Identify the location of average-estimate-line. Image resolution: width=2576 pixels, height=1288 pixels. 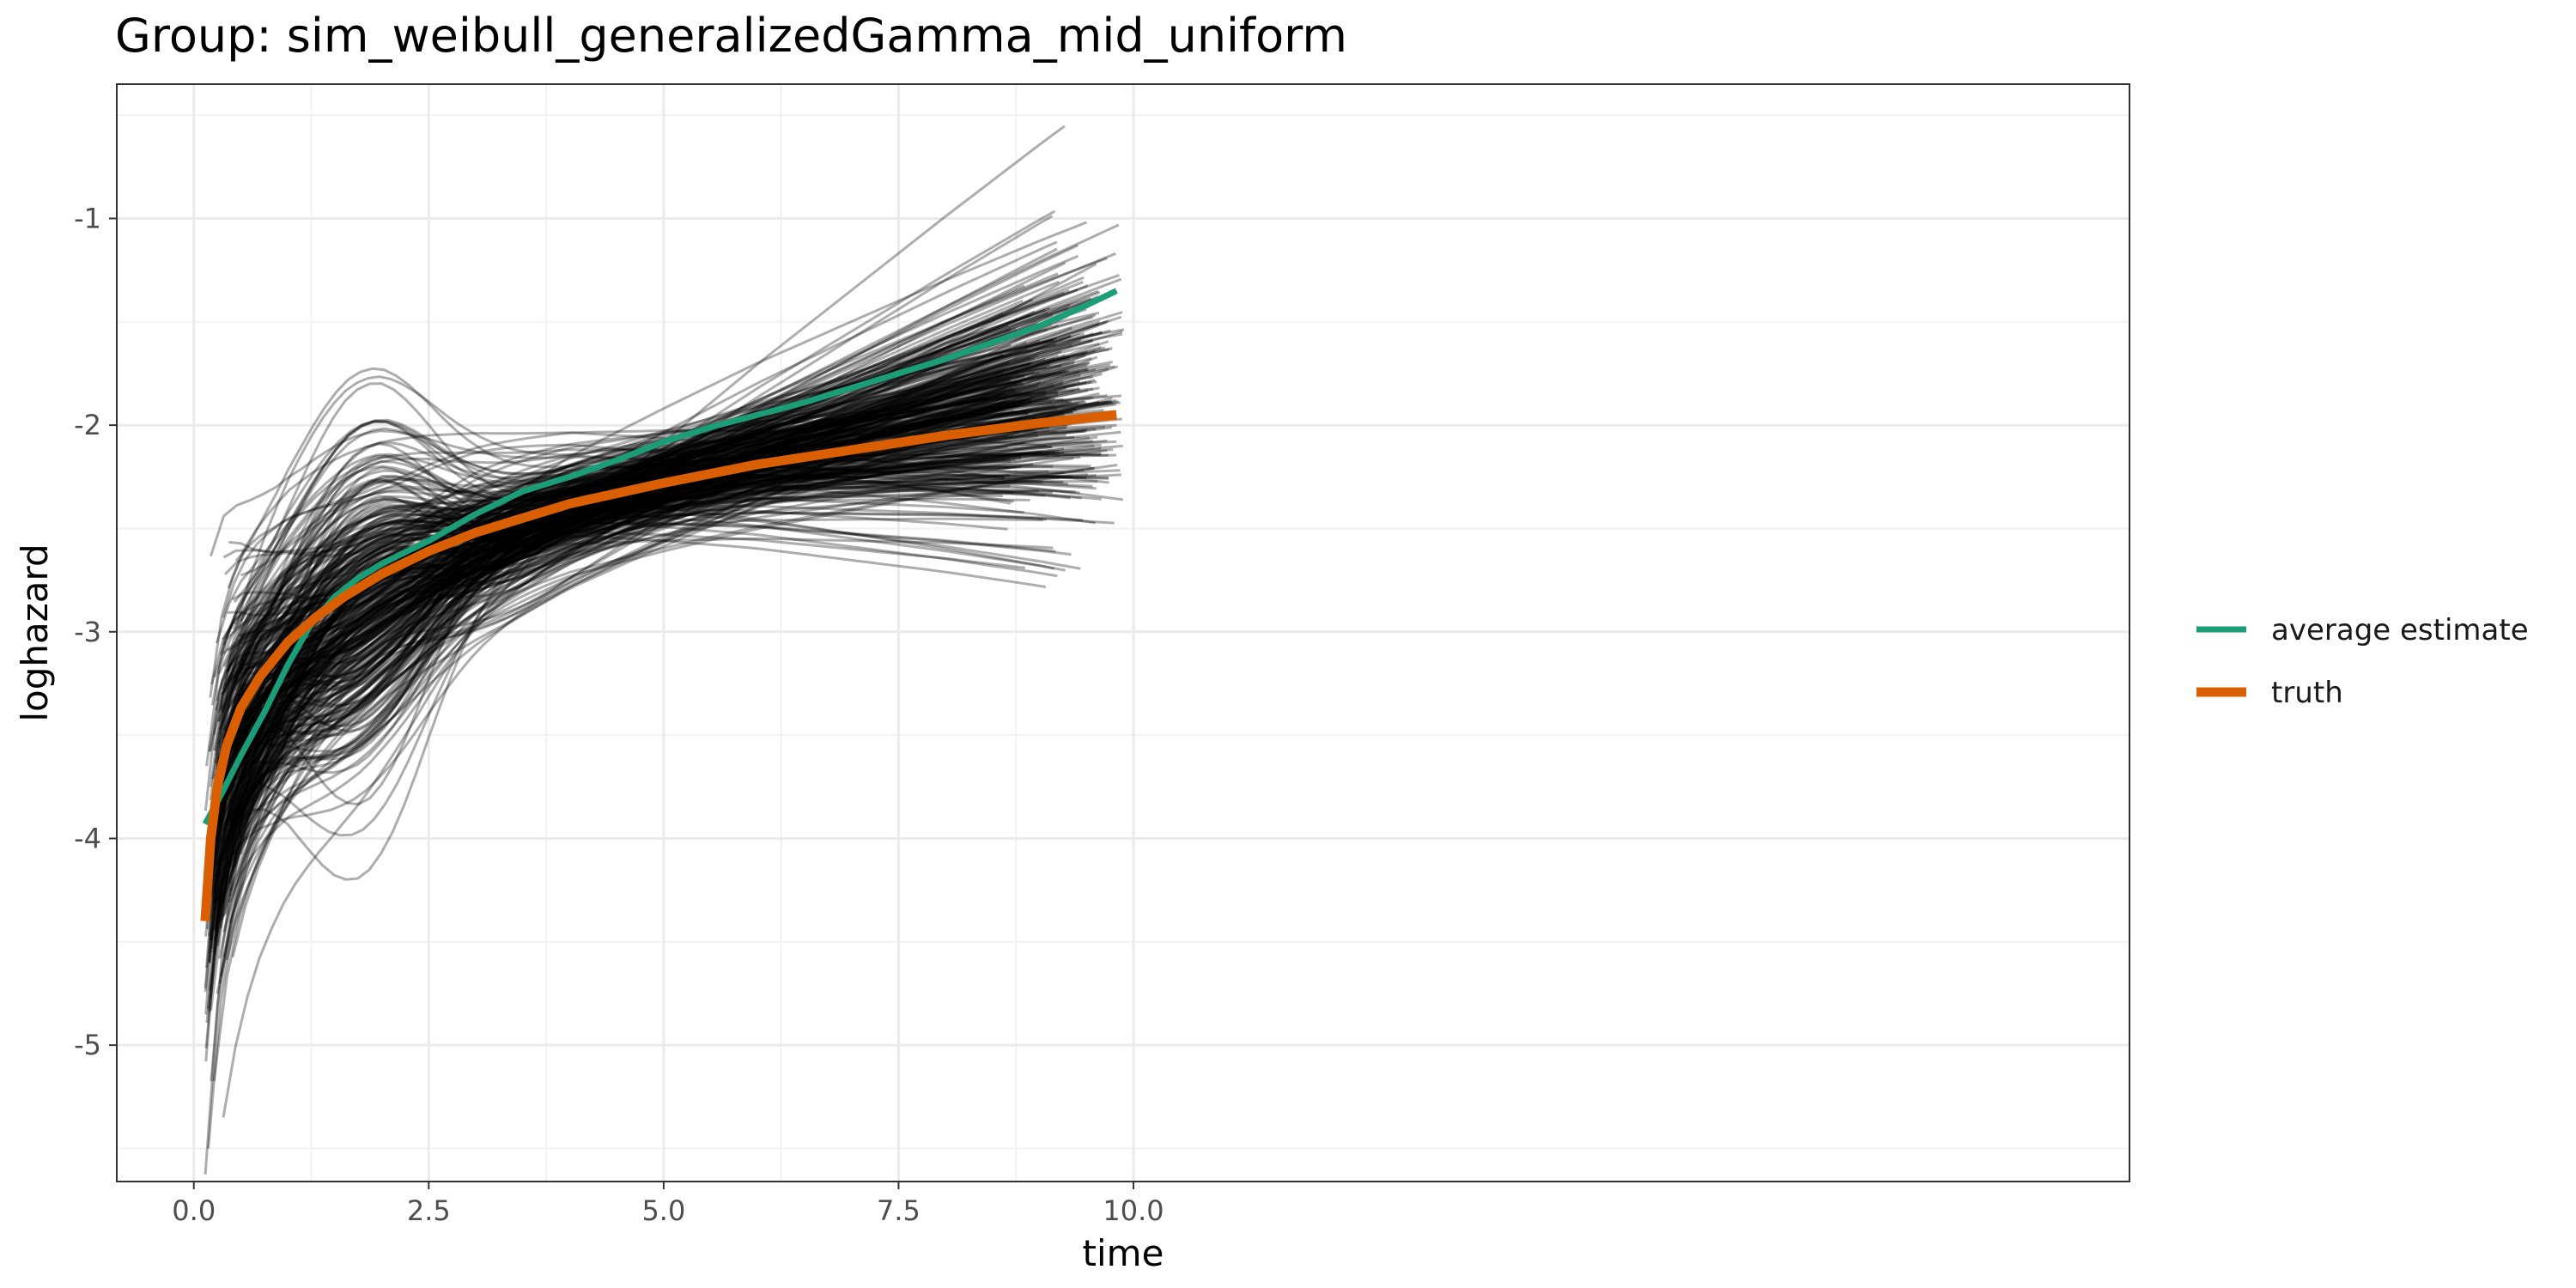
(660, 557).